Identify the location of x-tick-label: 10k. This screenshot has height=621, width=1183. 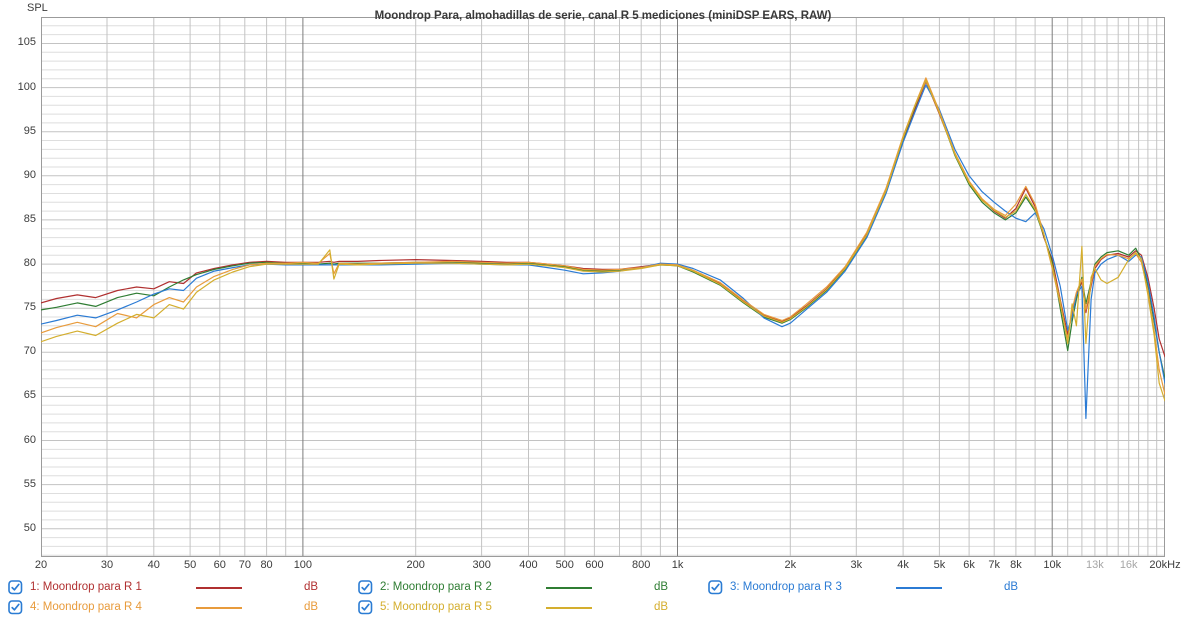
(1052, 565).